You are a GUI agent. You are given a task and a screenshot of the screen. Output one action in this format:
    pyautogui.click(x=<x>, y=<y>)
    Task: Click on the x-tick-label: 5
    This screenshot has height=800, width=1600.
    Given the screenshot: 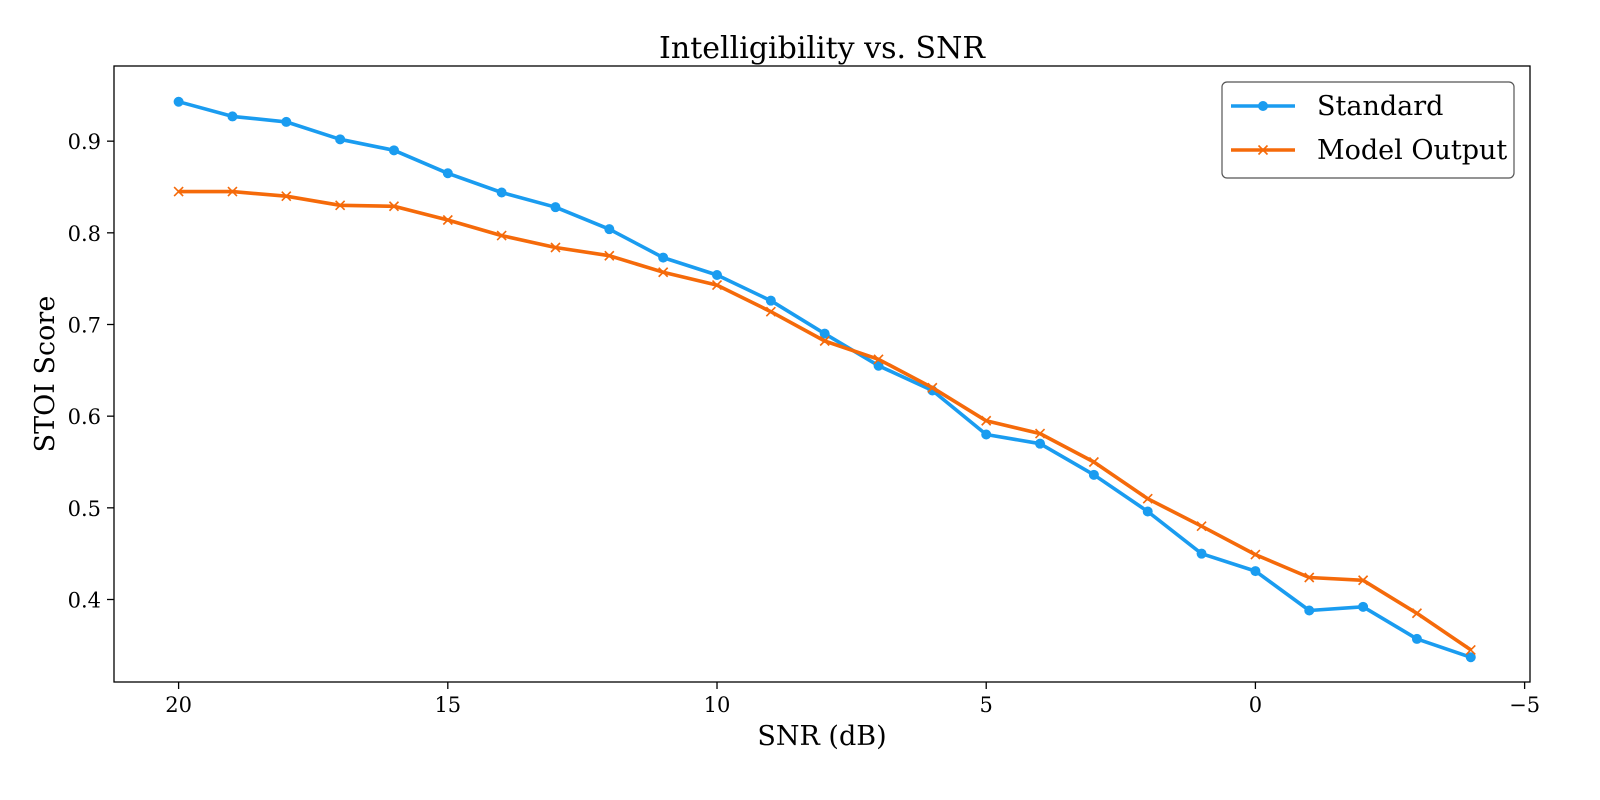 What is the action you would take?
    pyautogui.click(x=986, y=705)
    